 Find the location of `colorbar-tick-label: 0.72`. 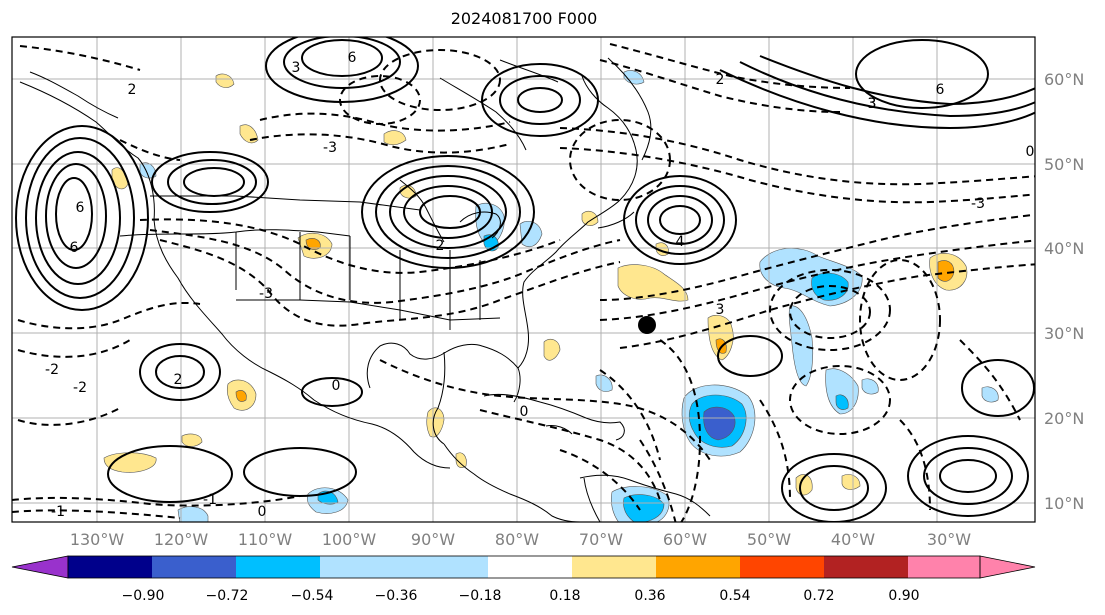

colorbar-tick-label: 0.72 is located at coordinates (818, 596).